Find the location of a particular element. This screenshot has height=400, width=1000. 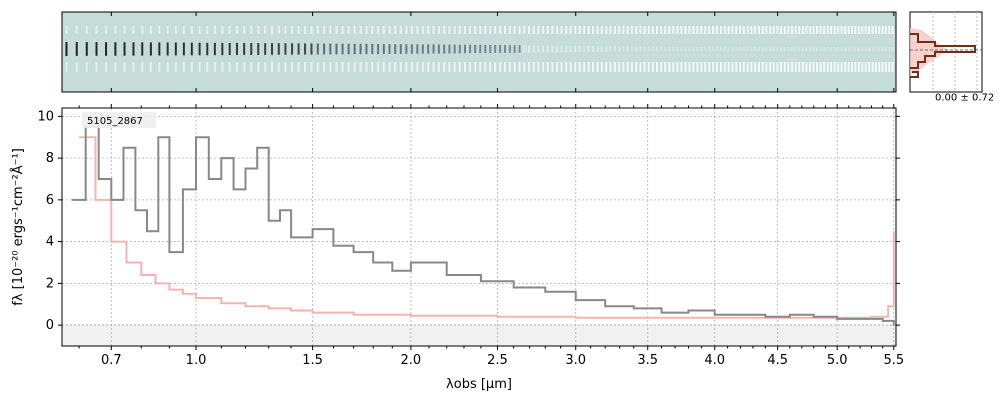

histogram-gaussian-fill is located at coordinates (929, 52).